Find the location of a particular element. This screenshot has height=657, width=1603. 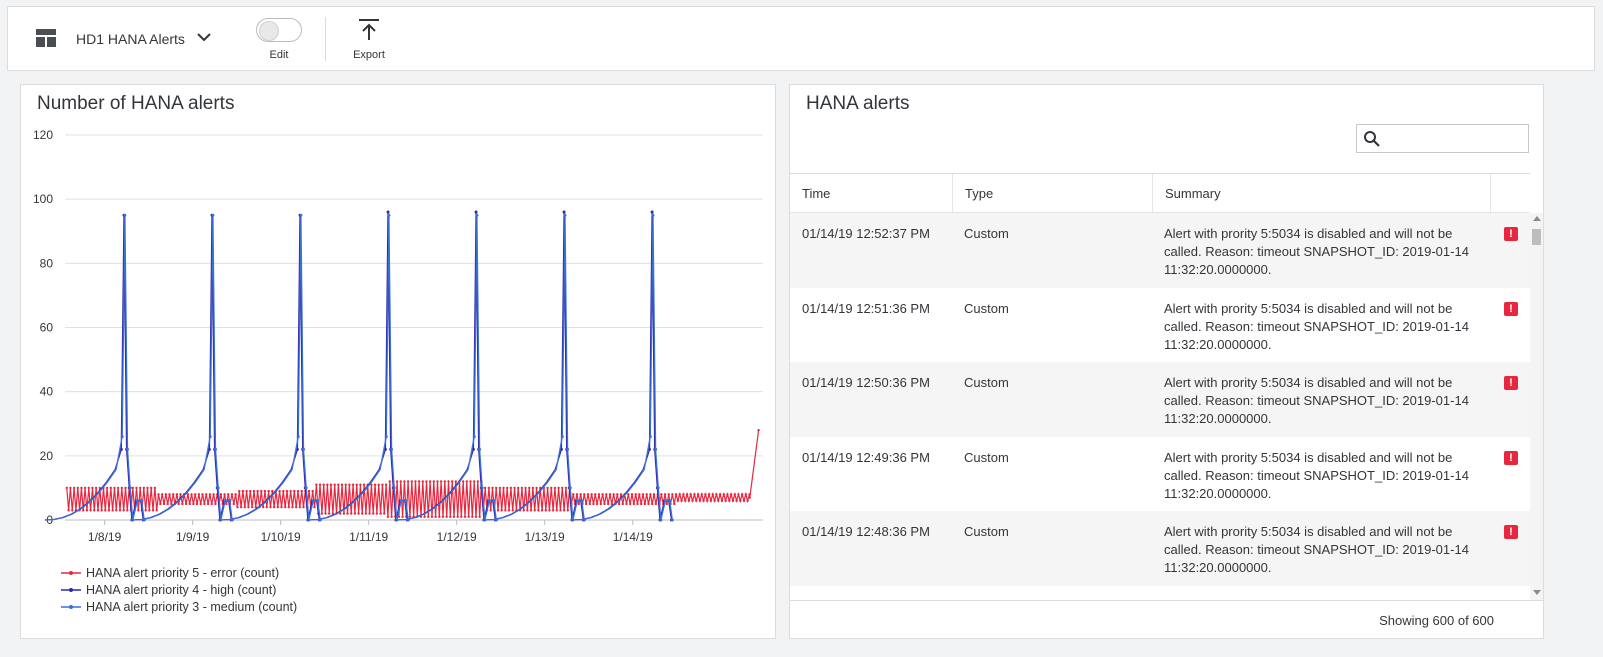

error-priority-icon: ! is located at coordinates (1511, 532).